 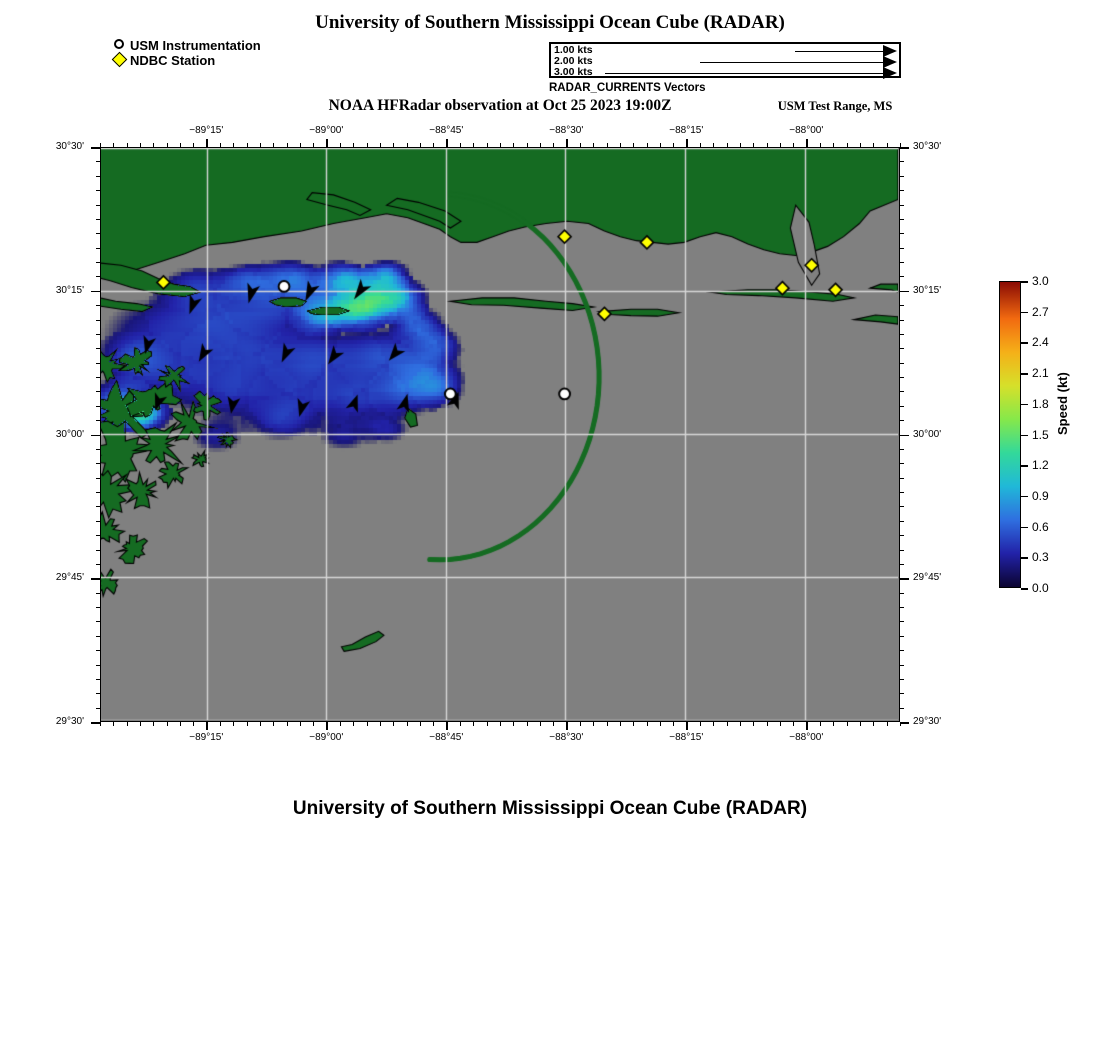 I want to click on vector-key-row: 3.00 kts, so click(x=725, y=72).